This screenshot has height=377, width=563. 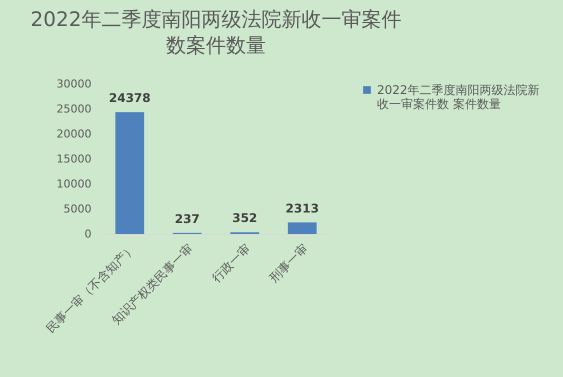 What do you see at coordinates (88, 234) in the screenshot?
I see `y-tick-label: 0` at bounding box center [88, 234].